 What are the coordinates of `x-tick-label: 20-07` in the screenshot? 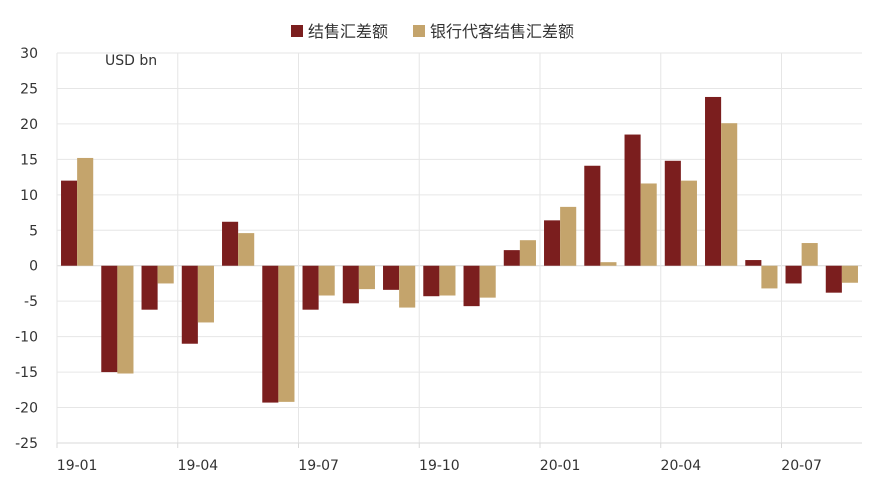 It's located at (801, 466).